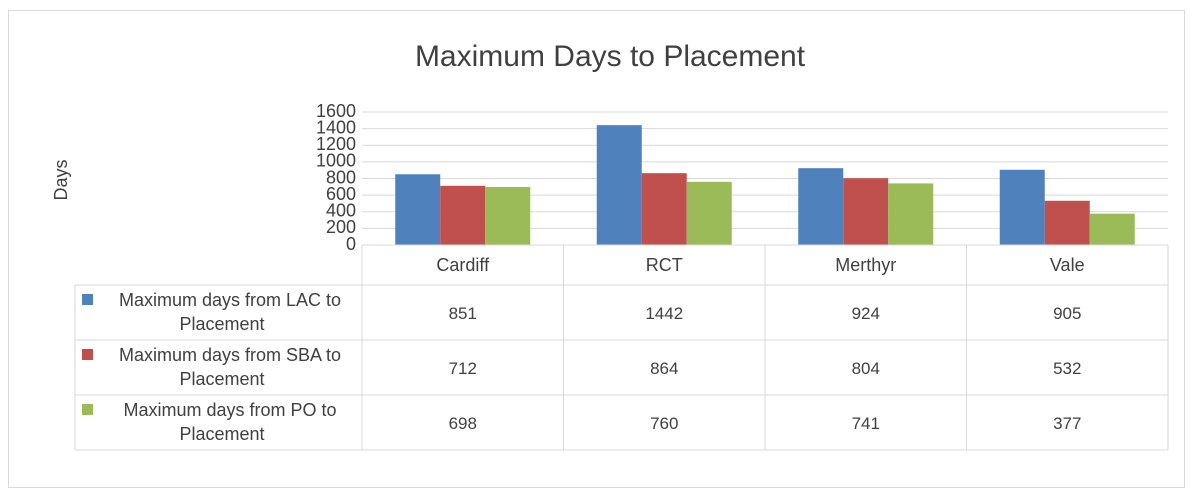 Image resolution: width=1192 pixels, height=490 pixels. Describe the element at coordinates (866, 423) in the screenshot. I see `table-value: 741` at that location.